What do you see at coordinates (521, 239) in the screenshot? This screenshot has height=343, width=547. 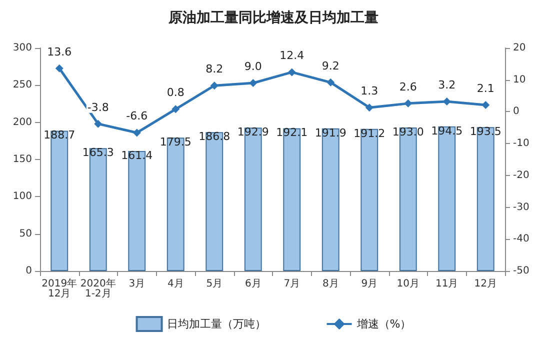 I see `y2-tick-label: -40` at bounding box center [521, 239].